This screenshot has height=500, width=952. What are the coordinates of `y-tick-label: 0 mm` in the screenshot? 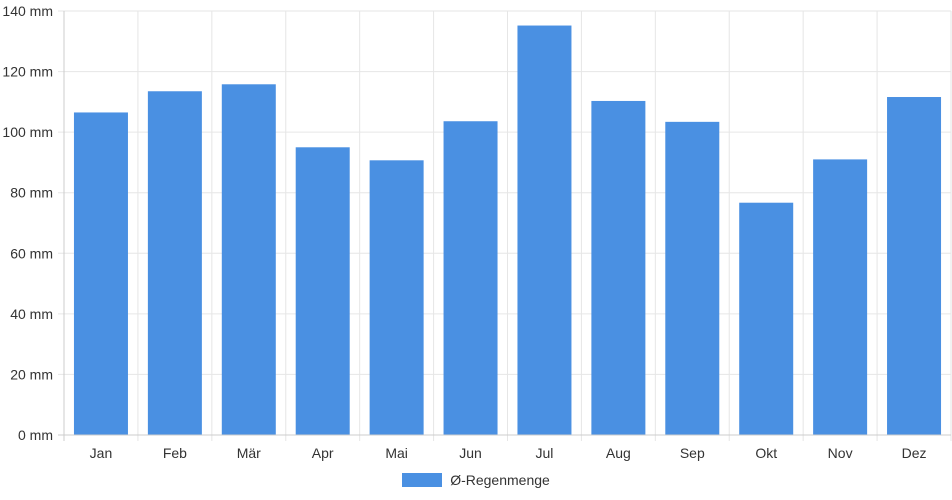 It's located at (35, 435).